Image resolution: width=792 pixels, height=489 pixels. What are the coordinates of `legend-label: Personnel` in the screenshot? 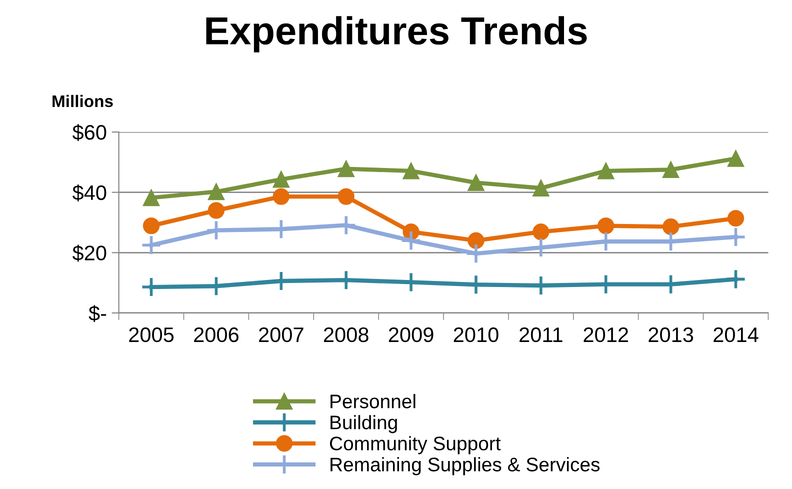 It's located at (373, 401).